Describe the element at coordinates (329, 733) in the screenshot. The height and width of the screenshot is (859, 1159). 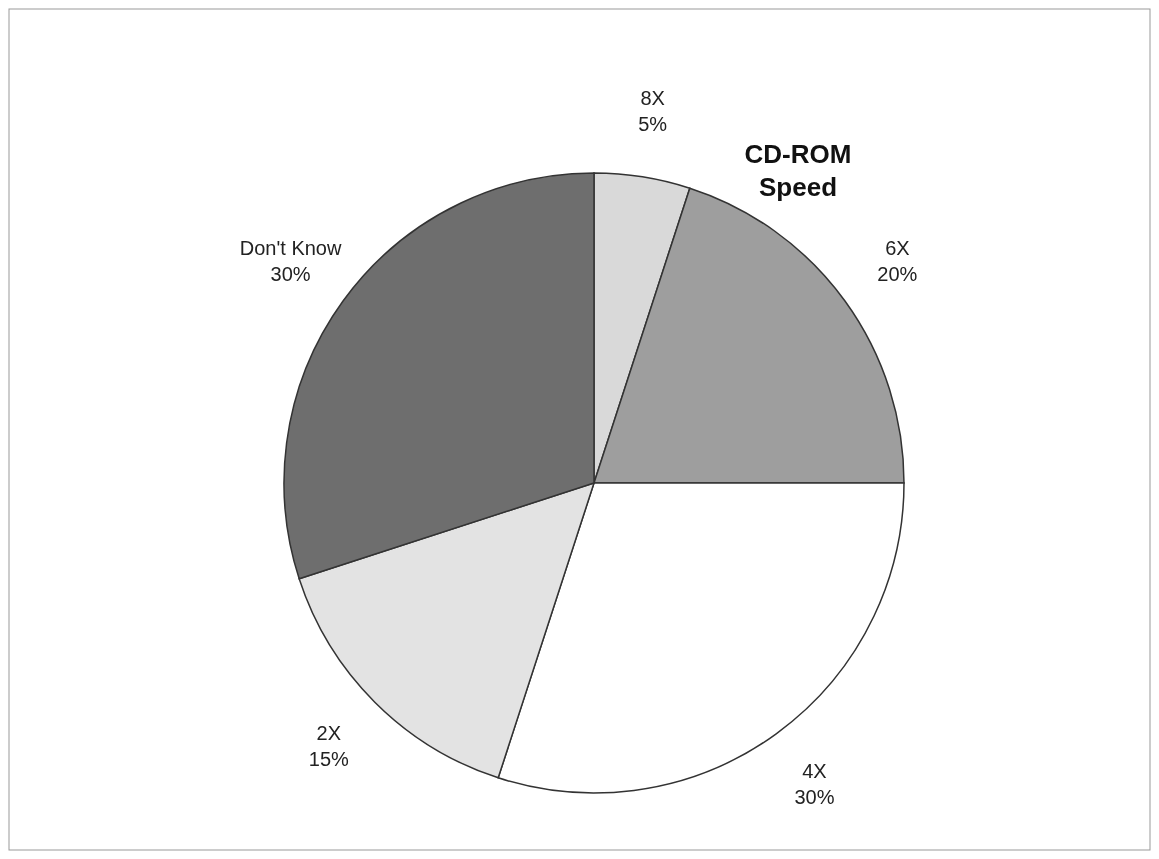
I see `slice-label: 2X` at that location.